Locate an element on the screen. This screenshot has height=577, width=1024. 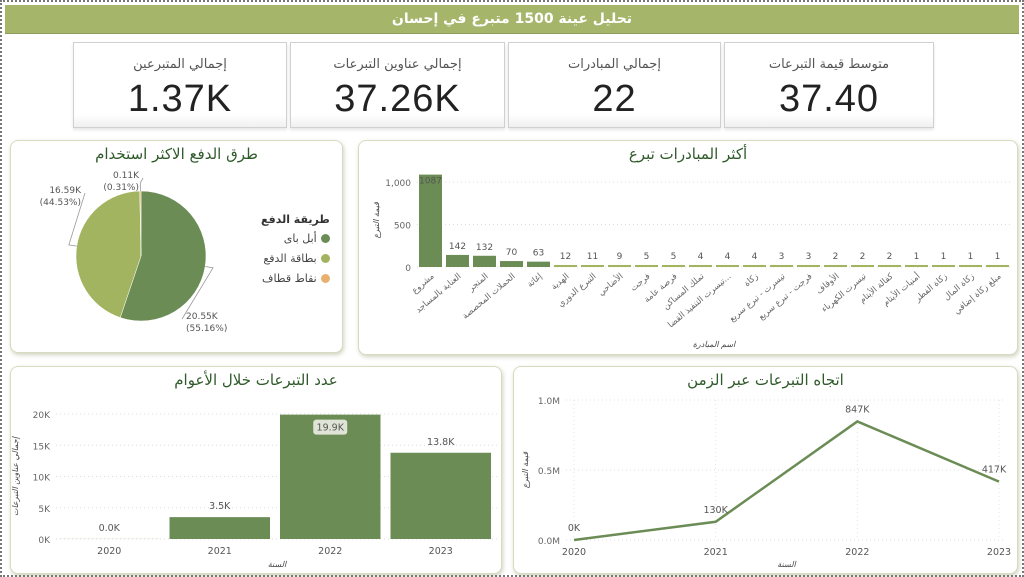
legend-title: طريقة الدفع is located at coordinates (295, 219).